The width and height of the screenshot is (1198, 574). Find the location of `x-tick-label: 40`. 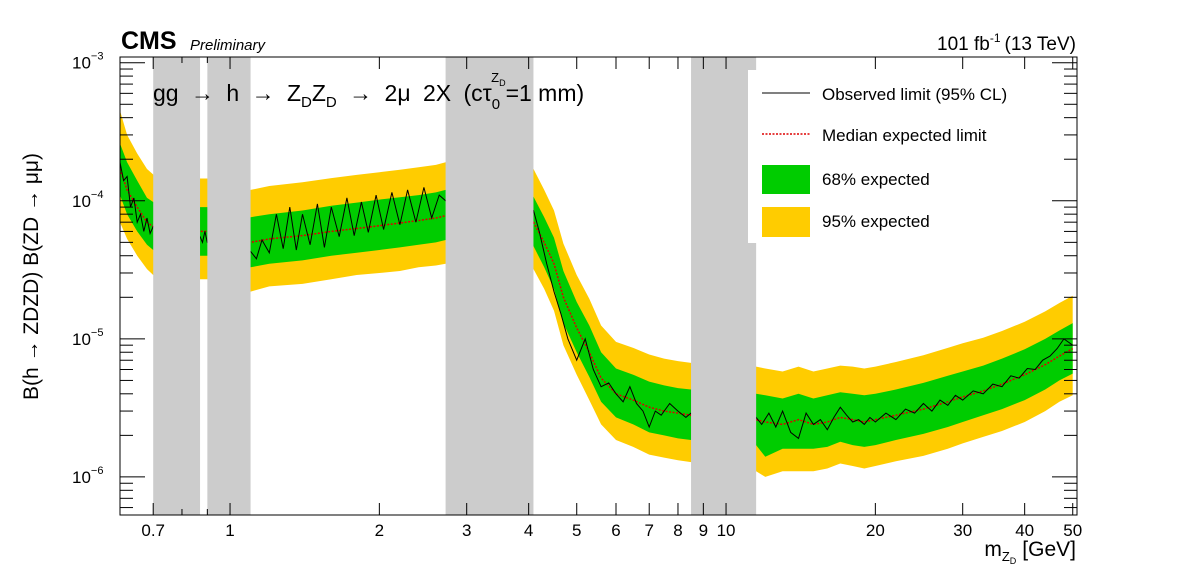

x-tick-label: 40 is located at coordinates (1024, 530).